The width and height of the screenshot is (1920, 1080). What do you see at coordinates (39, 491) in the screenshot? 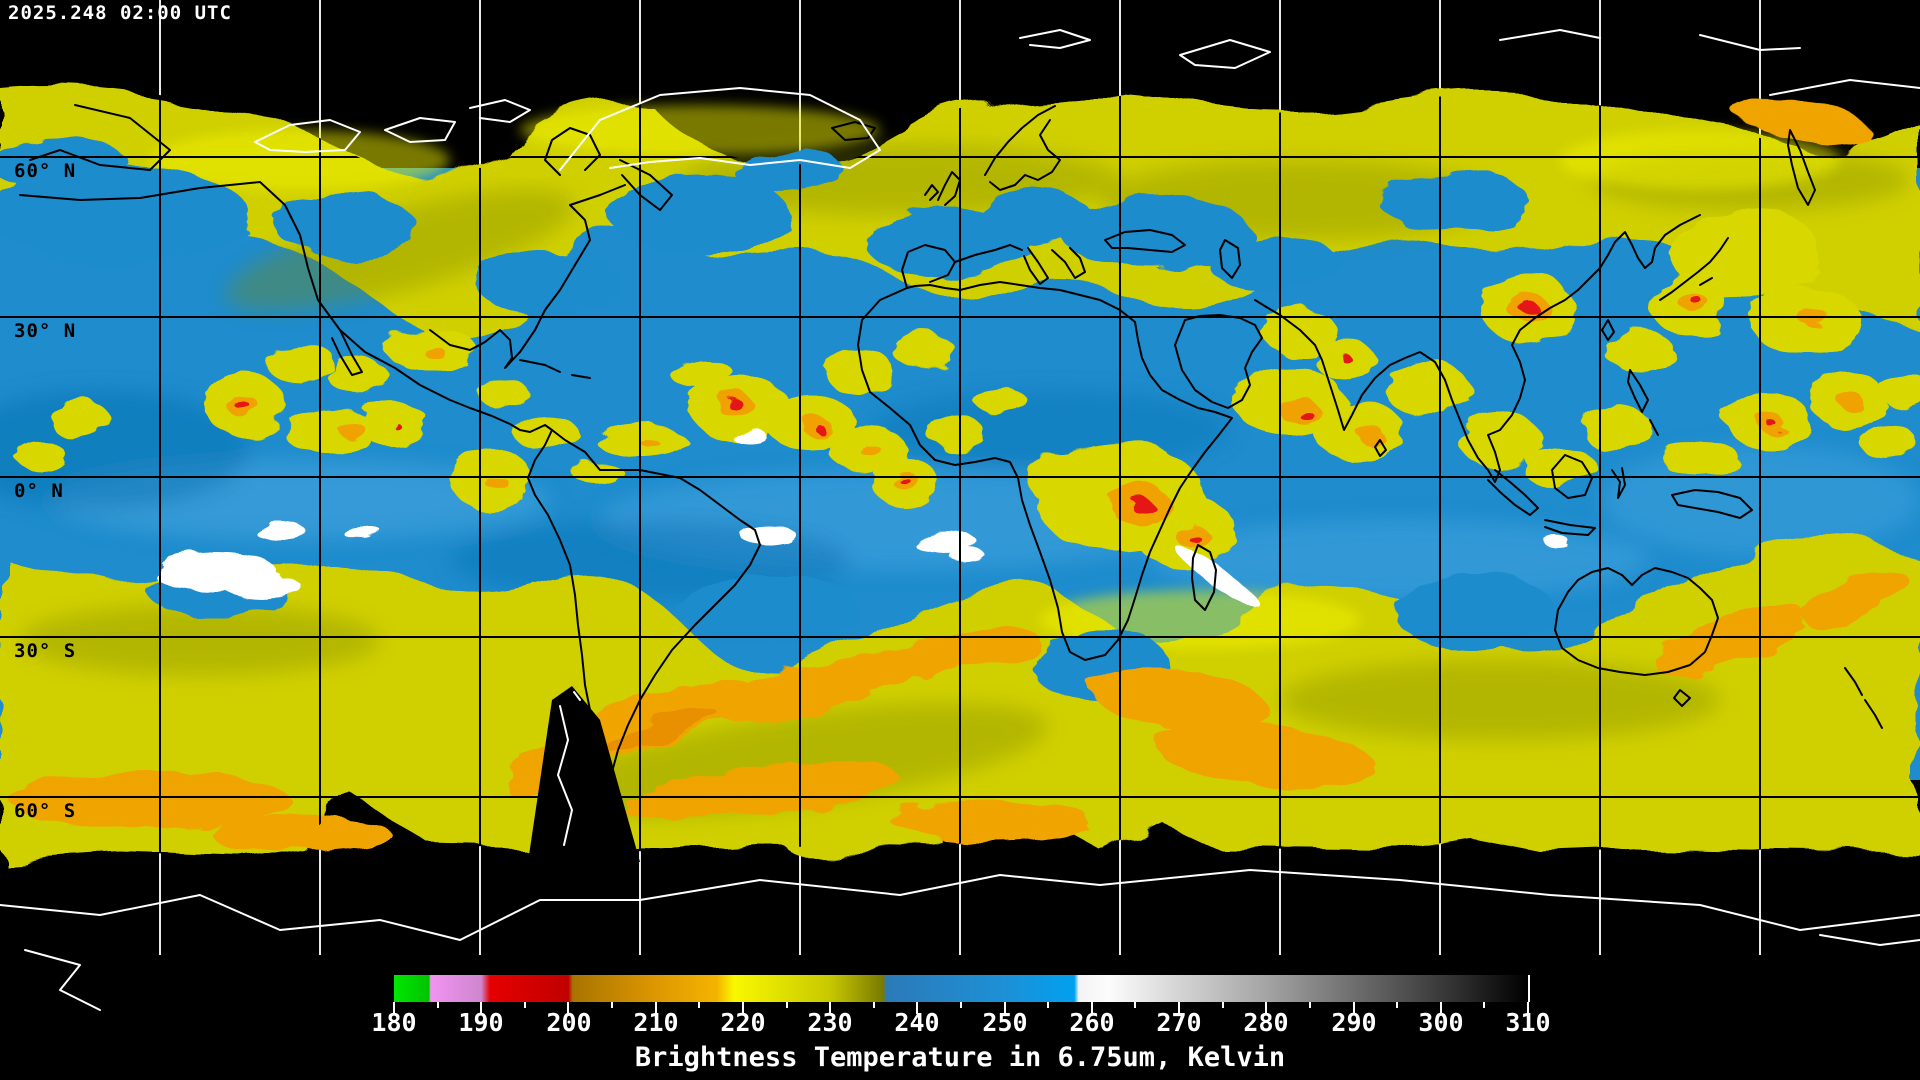
I see `latitude-label-0n: 0° N` at bounding box center [39, 491].